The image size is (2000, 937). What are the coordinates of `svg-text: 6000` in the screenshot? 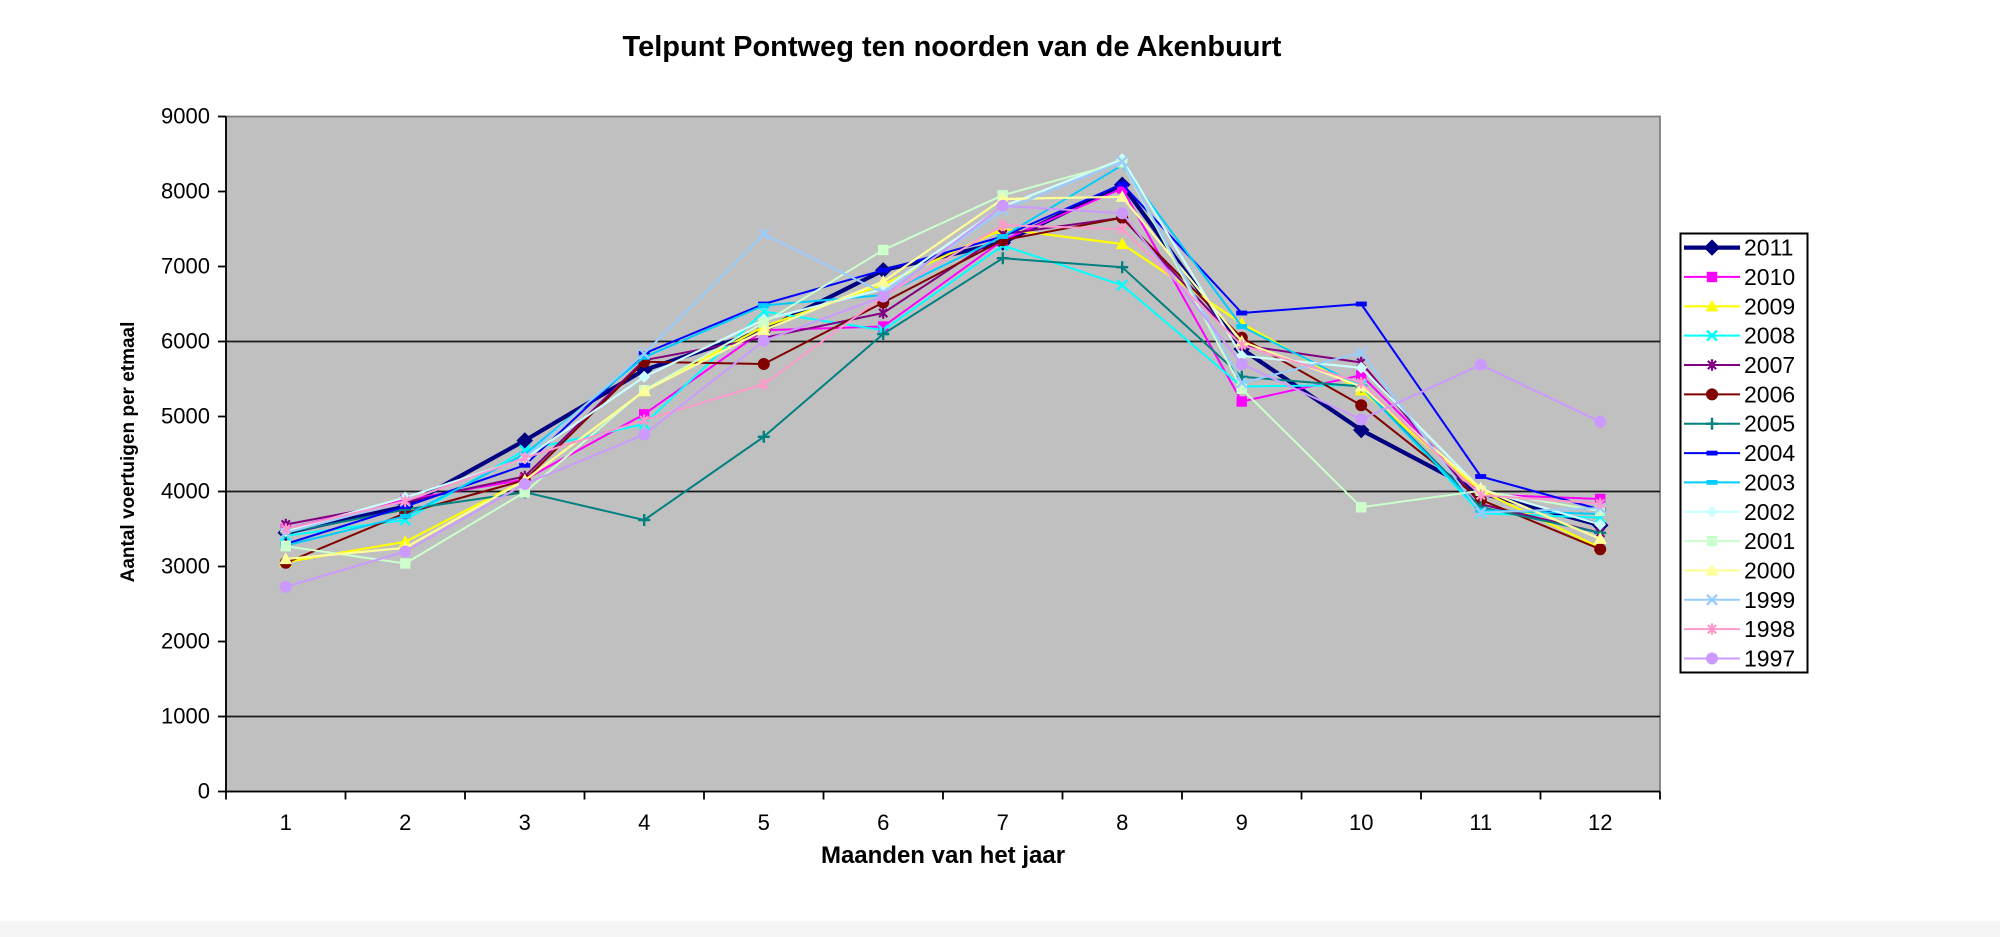 It's located at (185, 341).